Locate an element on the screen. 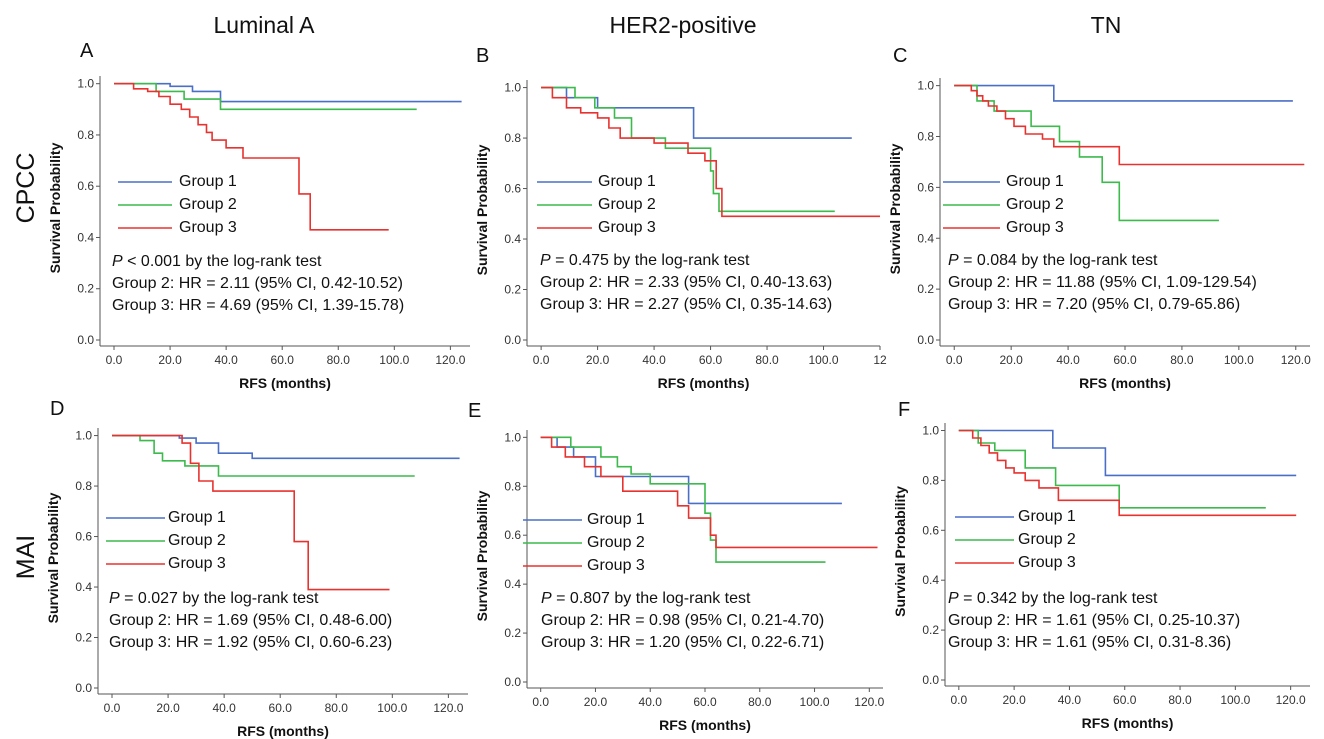 The height and width of the screenshot is (739, 1324). panel-e-curves is located at coordinates (709, 499).